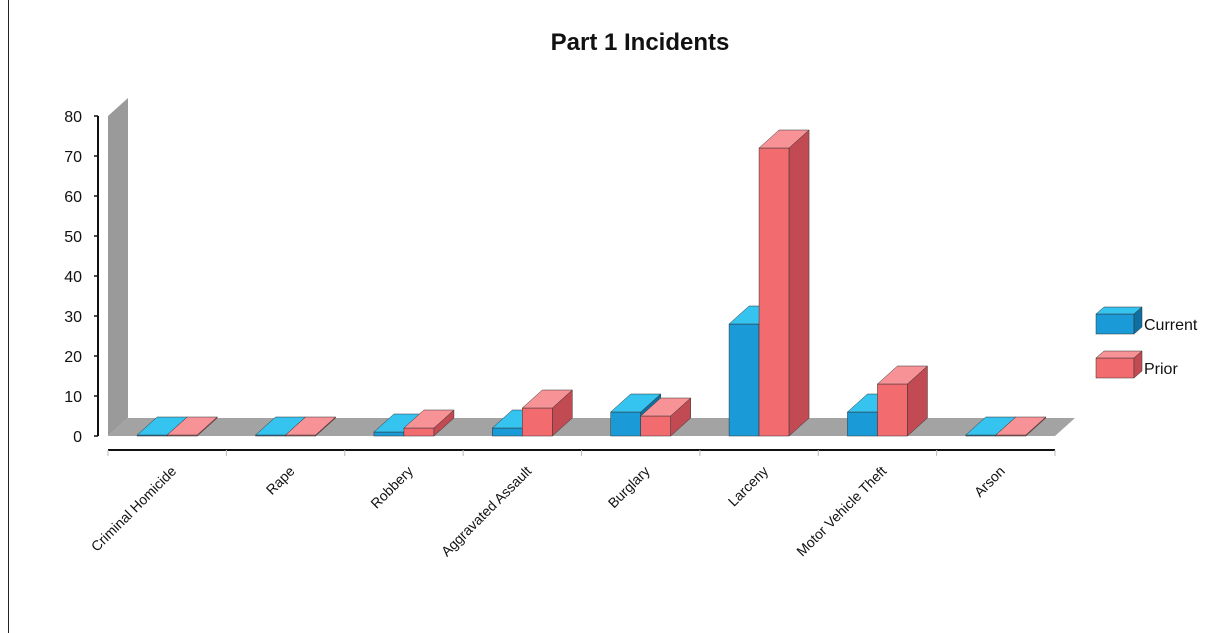 This screenshot has height=633, width=1227. I want to click on legend-item-current: Current, so click(1146, 320).